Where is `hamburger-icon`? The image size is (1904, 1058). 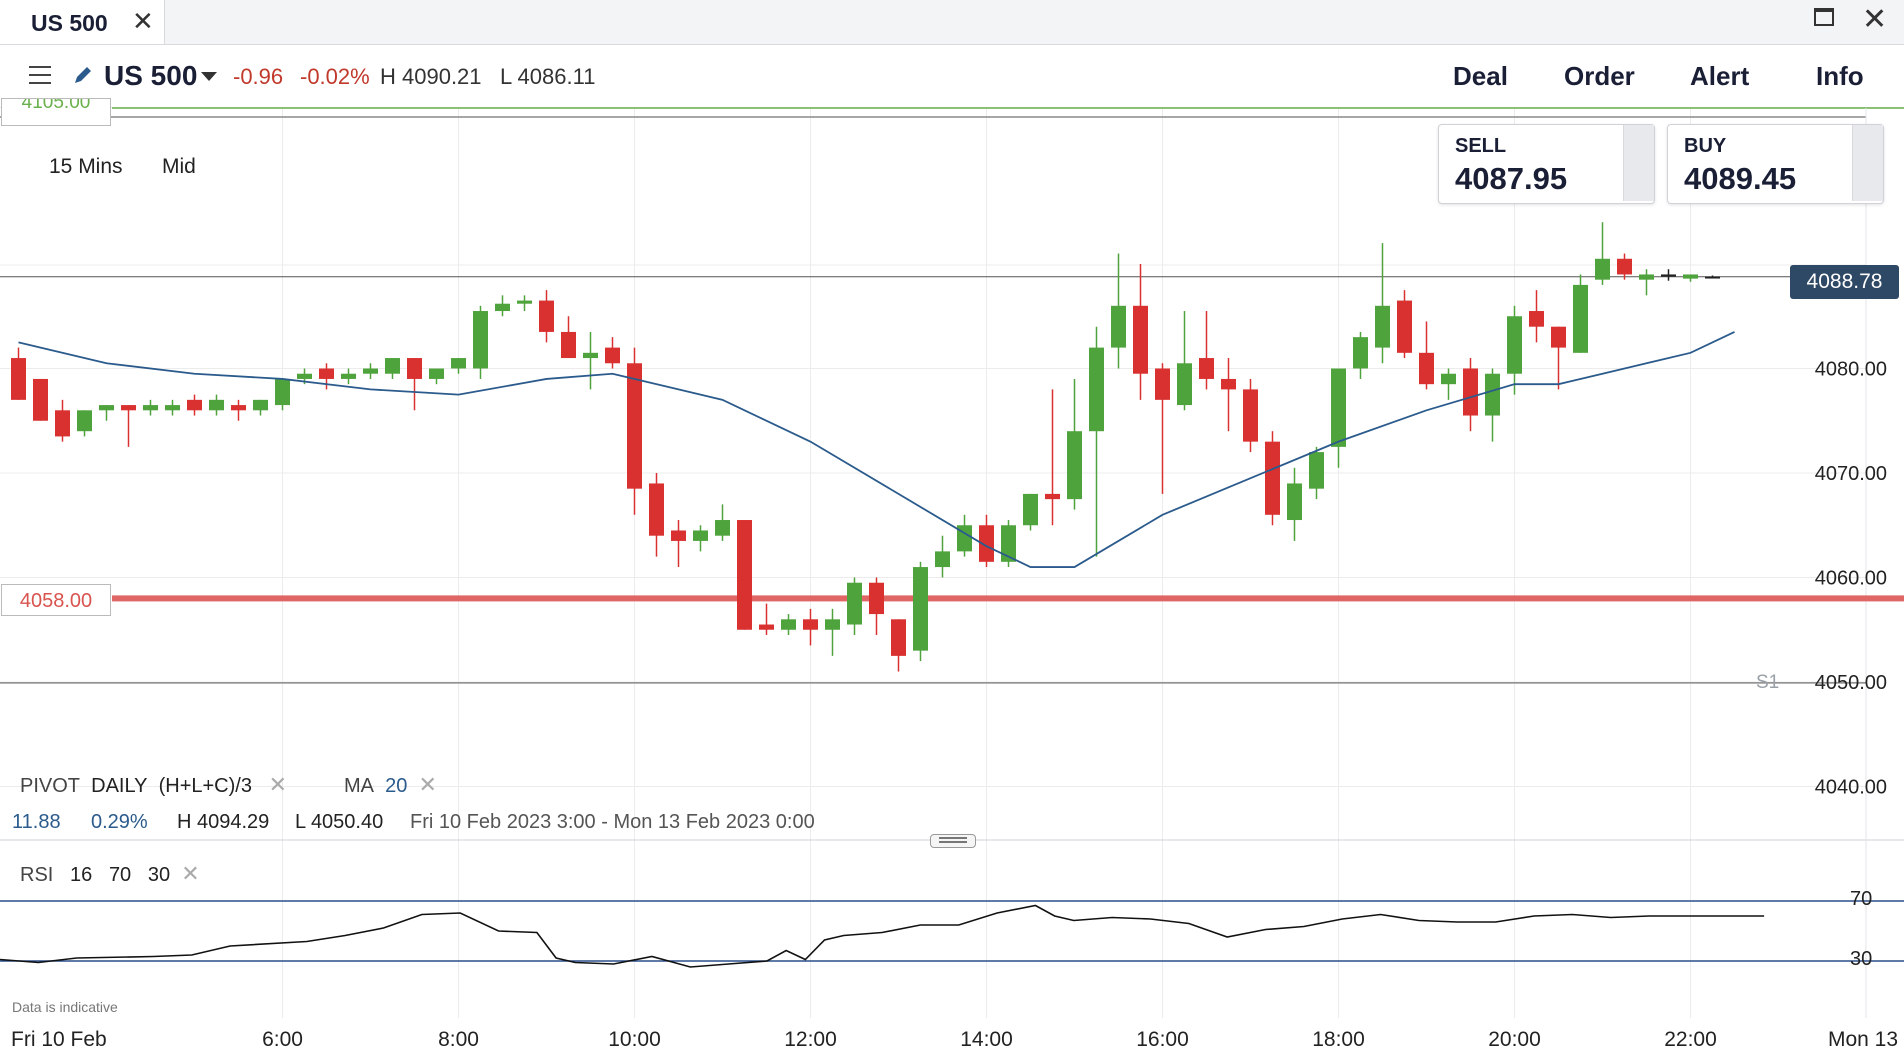 hamburger-icon is located at coordinates (40, 75).